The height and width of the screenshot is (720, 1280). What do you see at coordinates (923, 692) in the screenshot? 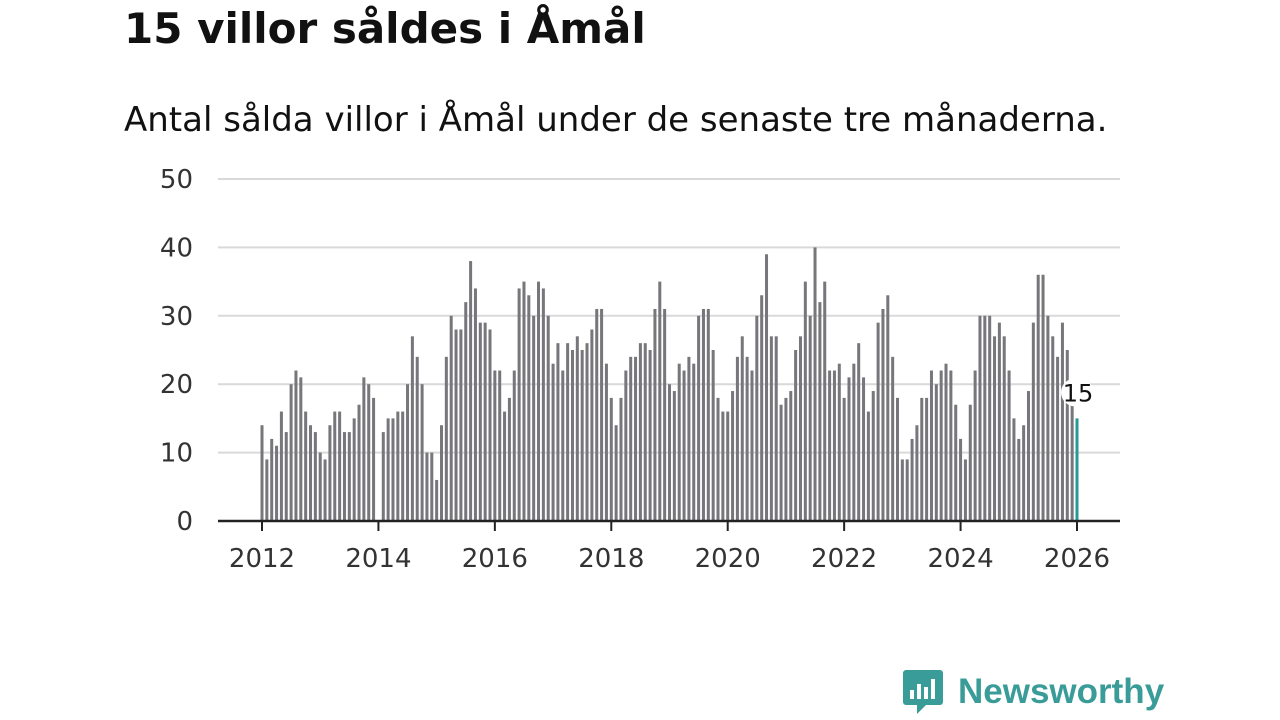
I see `newsworthy-logo-icon` at bounding box center [923, 692].